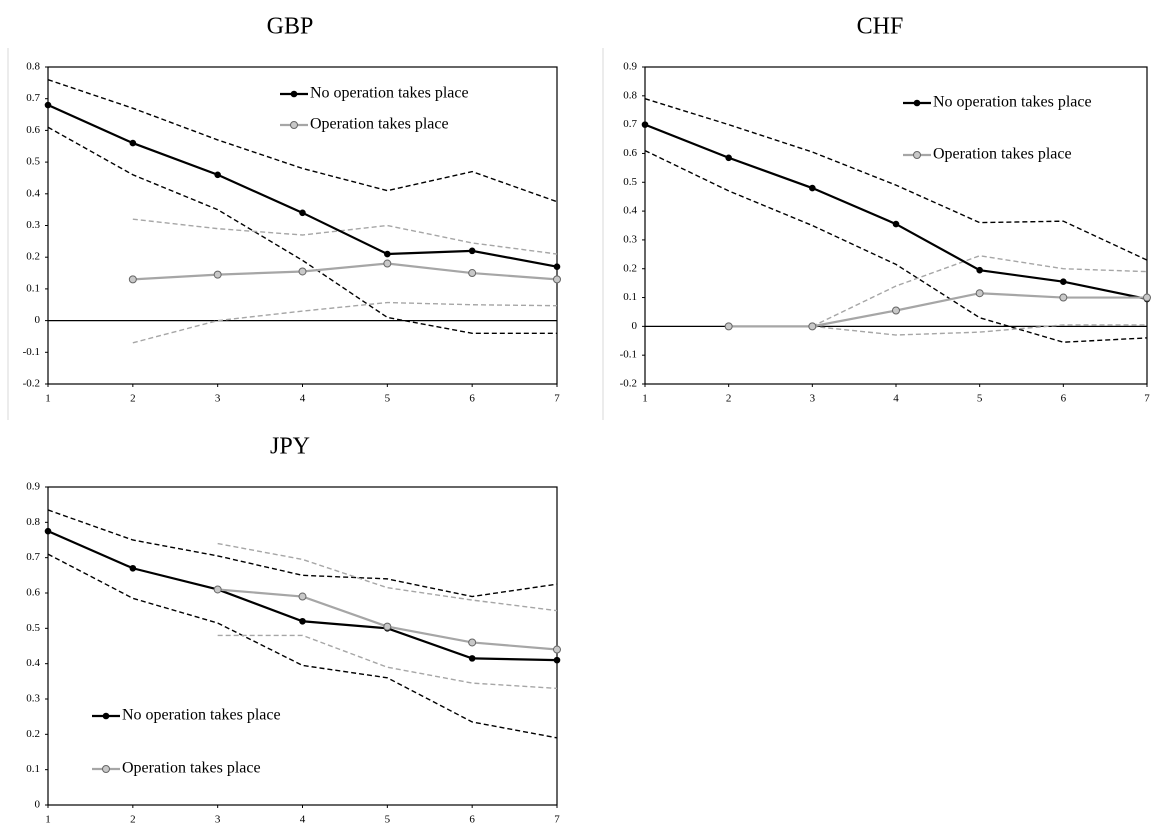  Describe the element at coordinates (290, 447) in the screenshot. I see `chart-title: JPY` at that location.